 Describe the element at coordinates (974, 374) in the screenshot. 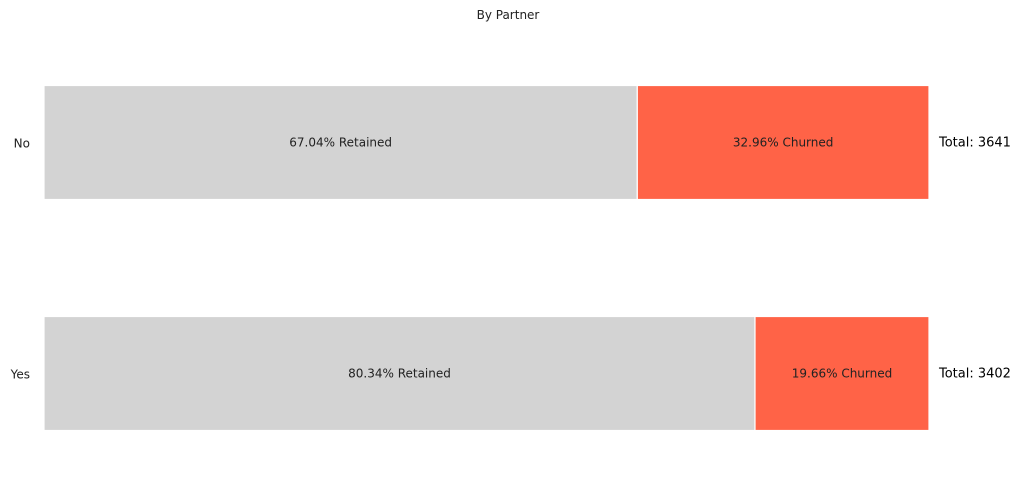

I see `total-label-yes: Total: 3402` at that location.